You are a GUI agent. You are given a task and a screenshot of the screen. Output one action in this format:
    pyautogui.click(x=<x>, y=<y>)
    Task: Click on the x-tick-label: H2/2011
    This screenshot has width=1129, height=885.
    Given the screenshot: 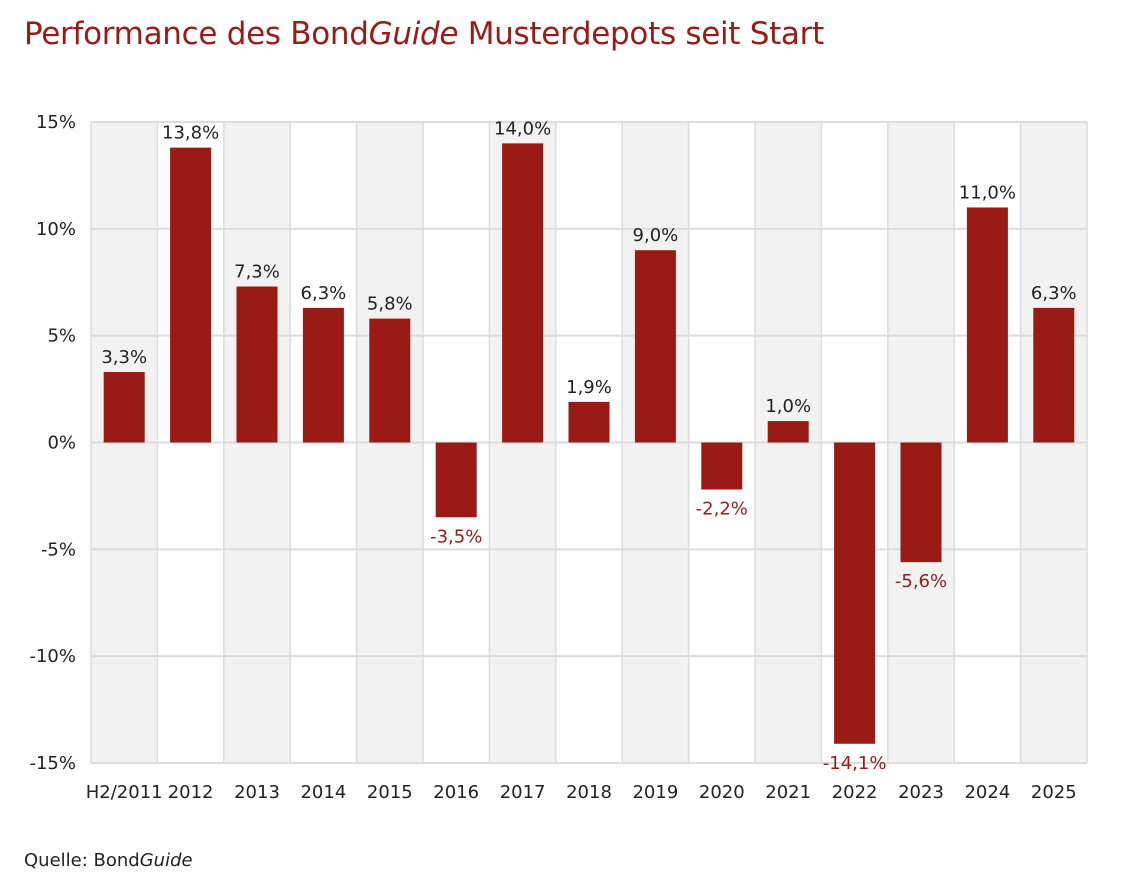 What is the action you would take?
    pyautogui.click(x=124, y=792)
    